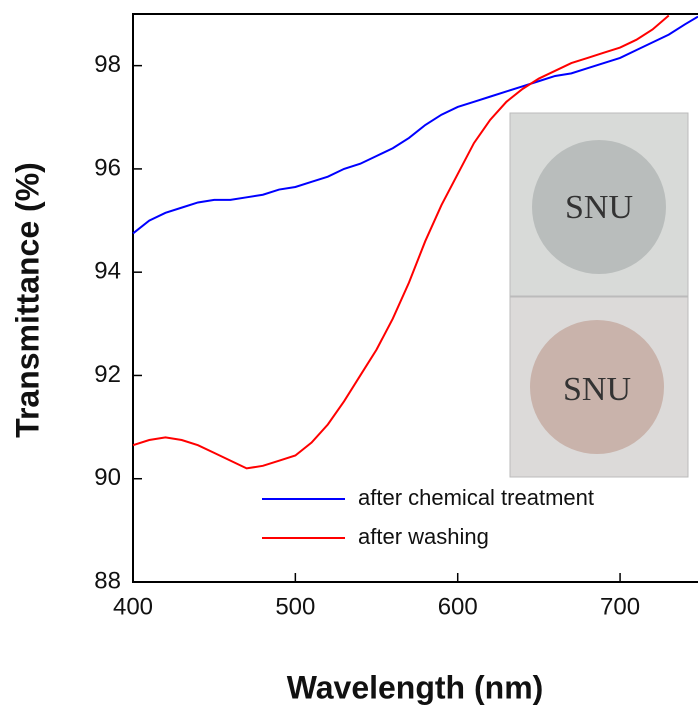  Describe the element at coordinates (458, 606) in the screenshot. I see `x-tick-label: 600` at that location.